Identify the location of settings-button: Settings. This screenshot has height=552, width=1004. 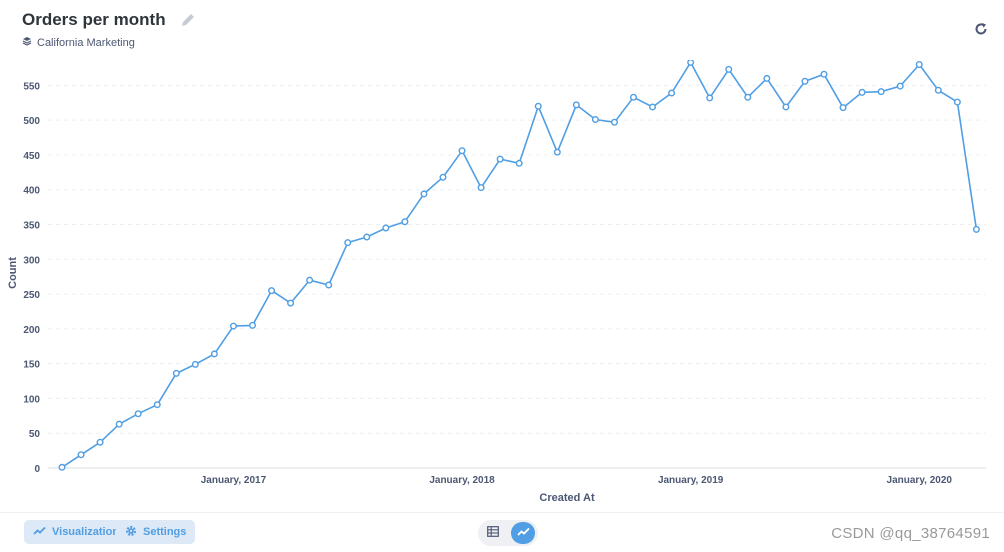
(156, 532).